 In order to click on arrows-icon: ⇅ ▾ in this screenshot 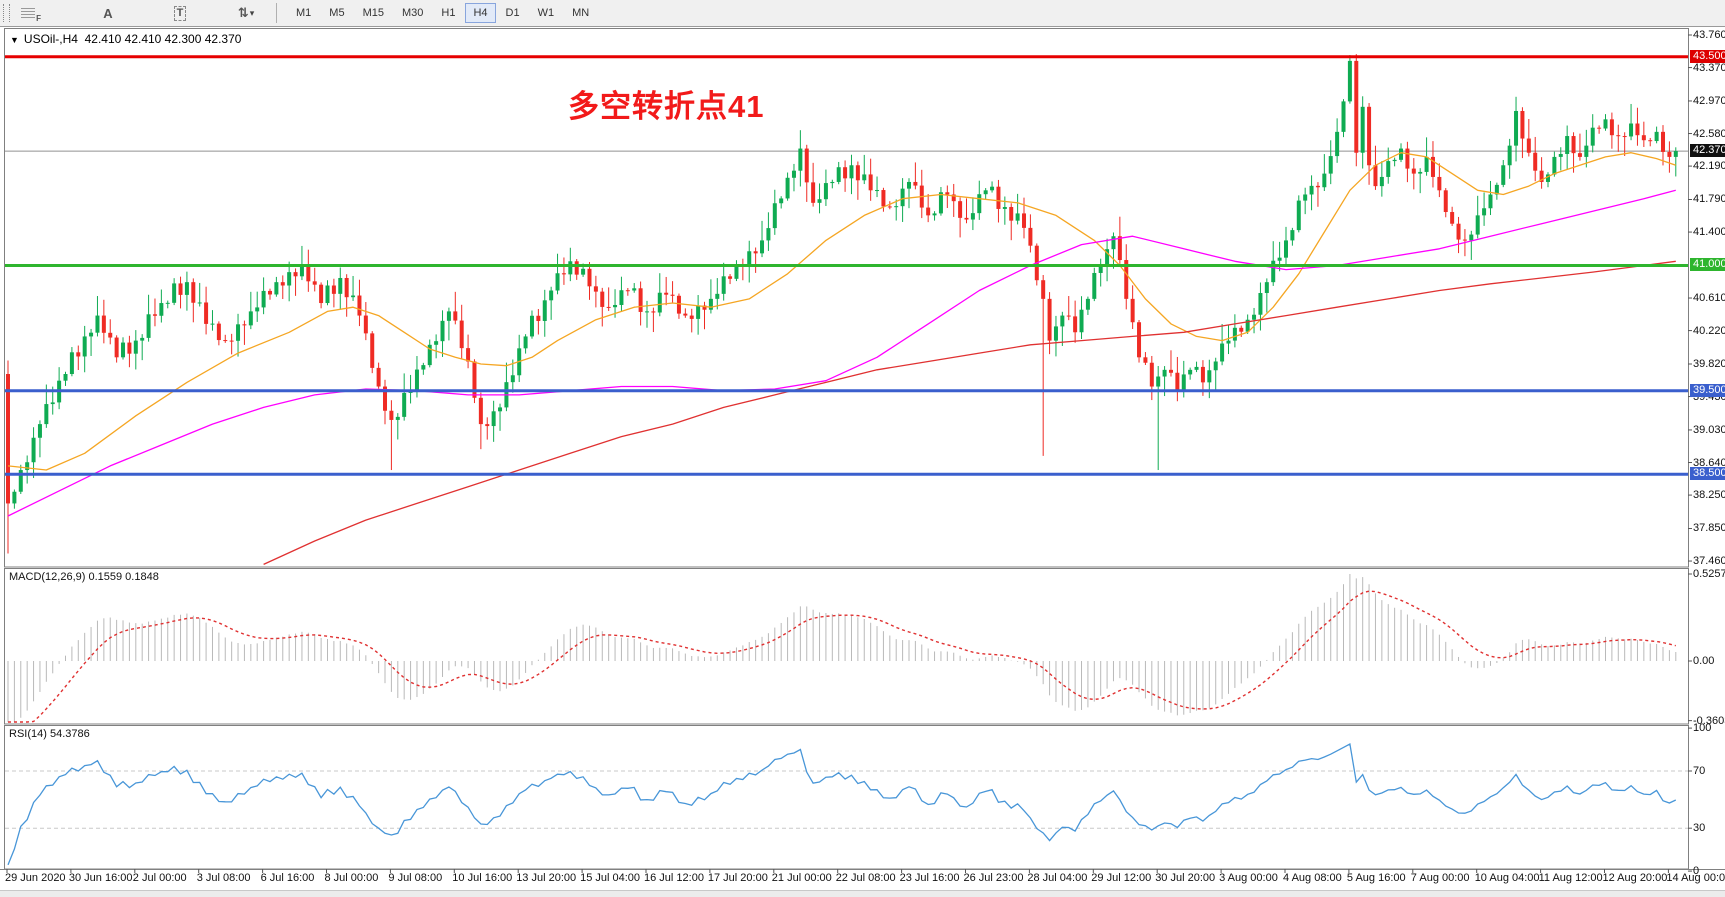, I will do `click(246, 13)`.